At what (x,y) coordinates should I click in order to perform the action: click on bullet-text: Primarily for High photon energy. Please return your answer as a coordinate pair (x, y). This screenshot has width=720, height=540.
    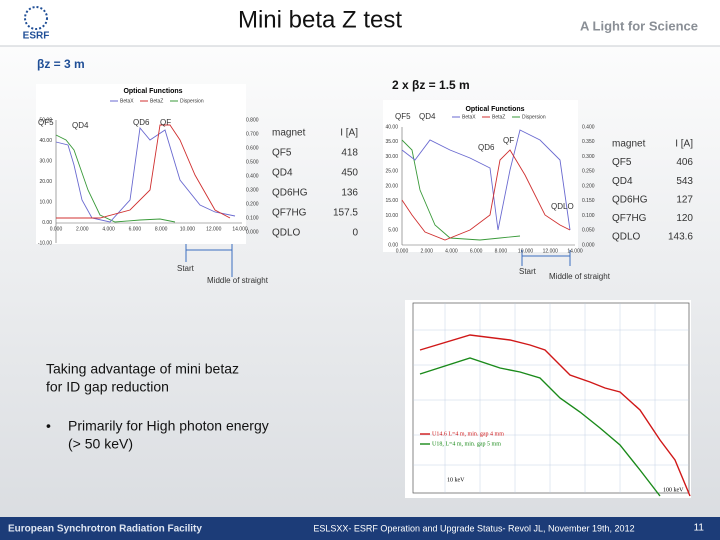
    Looking at the image, I should click on (168, 426).